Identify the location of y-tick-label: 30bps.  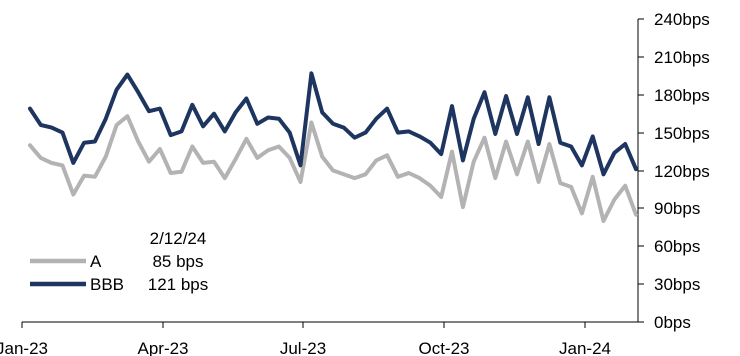
(677, 284).